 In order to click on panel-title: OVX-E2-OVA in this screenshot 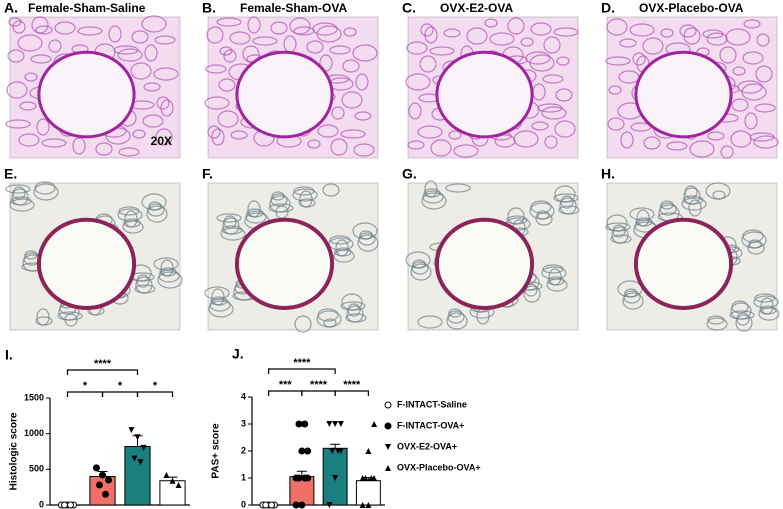, I will do `click(476, 8)`.